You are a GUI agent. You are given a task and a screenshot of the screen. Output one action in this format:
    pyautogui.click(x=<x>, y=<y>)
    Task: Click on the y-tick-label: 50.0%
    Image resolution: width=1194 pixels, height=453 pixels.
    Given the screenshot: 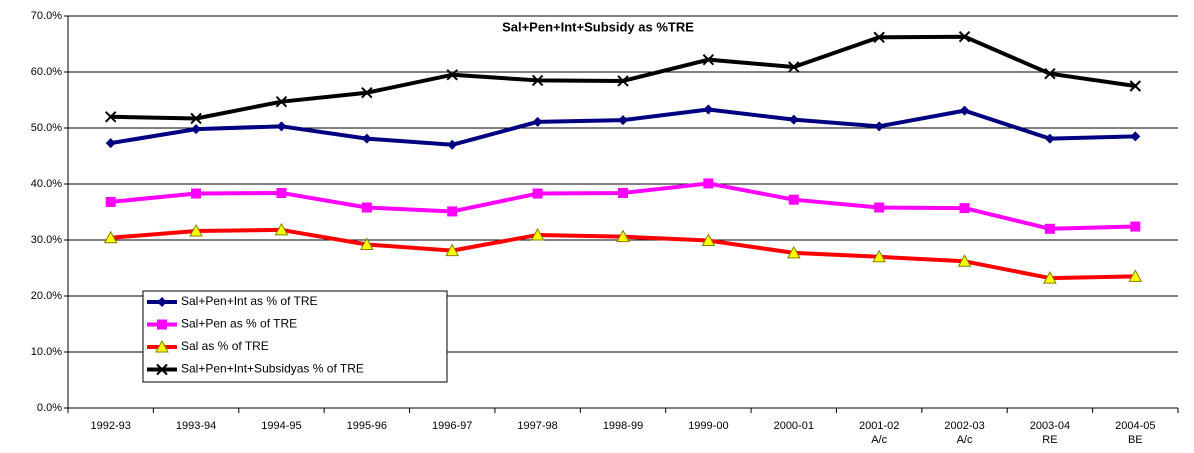 What is the action you would take?
    pyautogui.click(x=46, y=128)
    